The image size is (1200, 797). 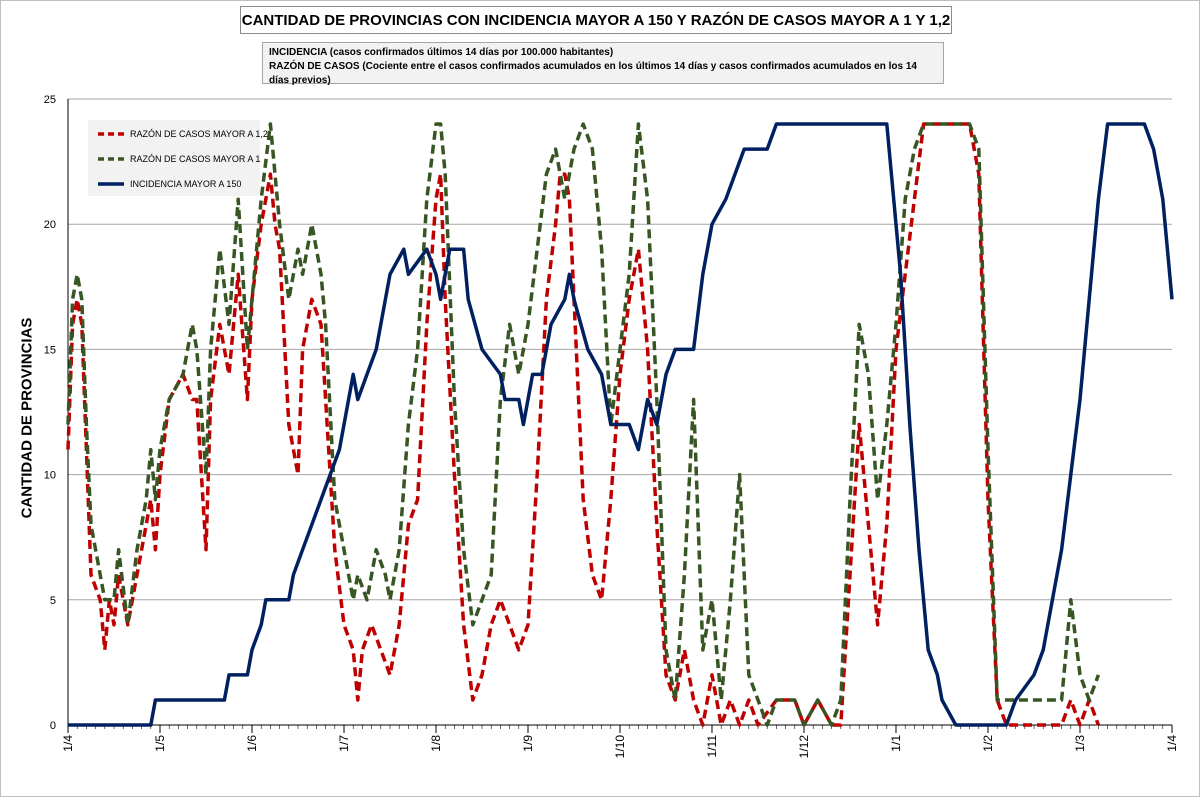 I want to click on y-tick-label: 15, so click(x=50, y=350).